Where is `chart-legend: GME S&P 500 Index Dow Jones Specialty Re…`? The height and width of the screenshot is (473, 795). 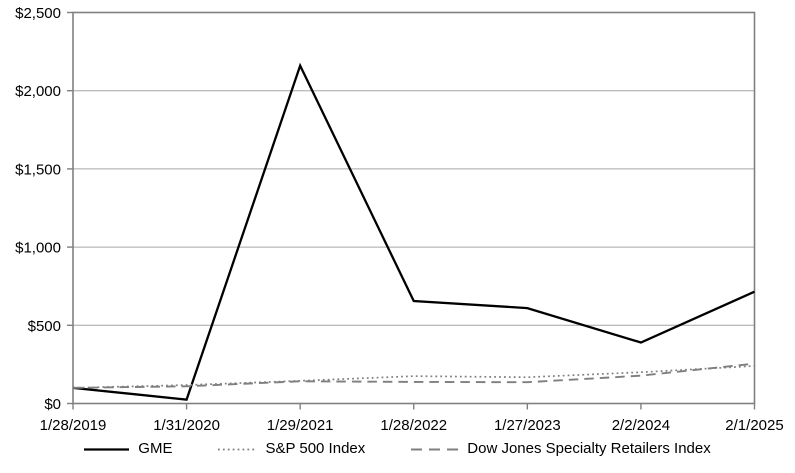 chart-legend: GME S&P 500 Index Dow Jones Specialty Re… is located at coordinates (397, 449).